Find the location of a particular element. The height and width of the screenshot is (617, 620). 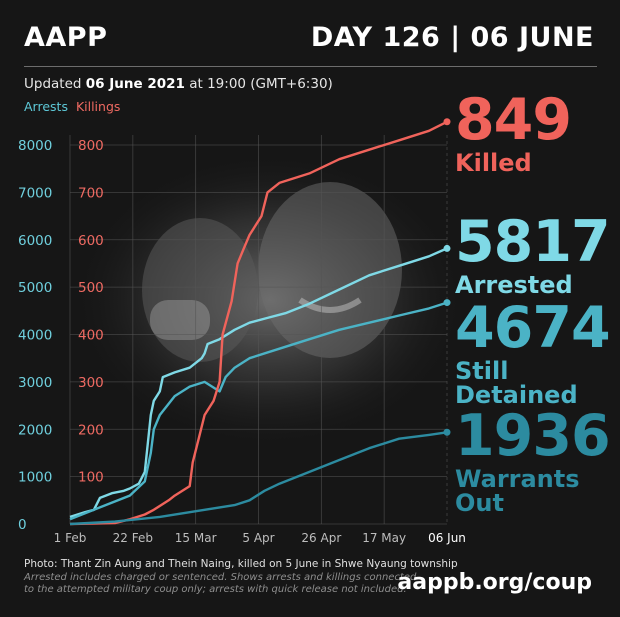

stat-detained-label: Still Detained is located at coordinates (516, 383).